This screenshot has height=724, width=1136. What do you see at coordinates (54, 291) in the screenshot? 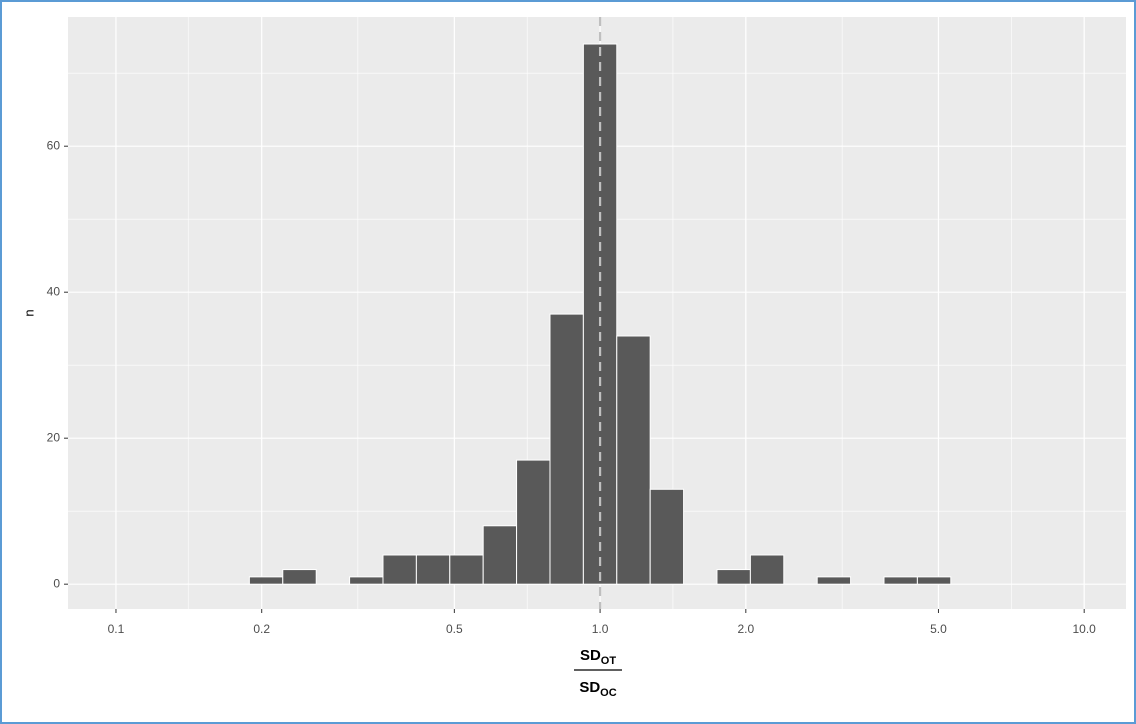
I see `y-tick-label: 40` at bounding box center [54, 291].